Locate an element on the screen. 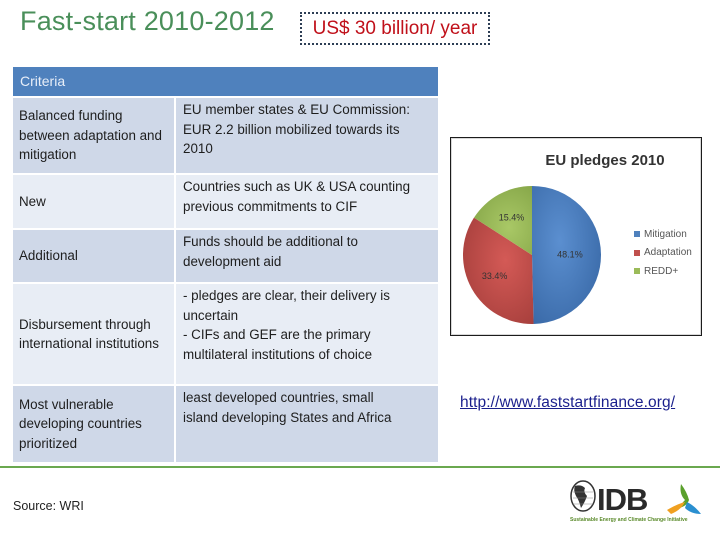 The height and width of the screenshot is (540, 720). pie-data-label: 33.4% is located at coordinates (495, 276).